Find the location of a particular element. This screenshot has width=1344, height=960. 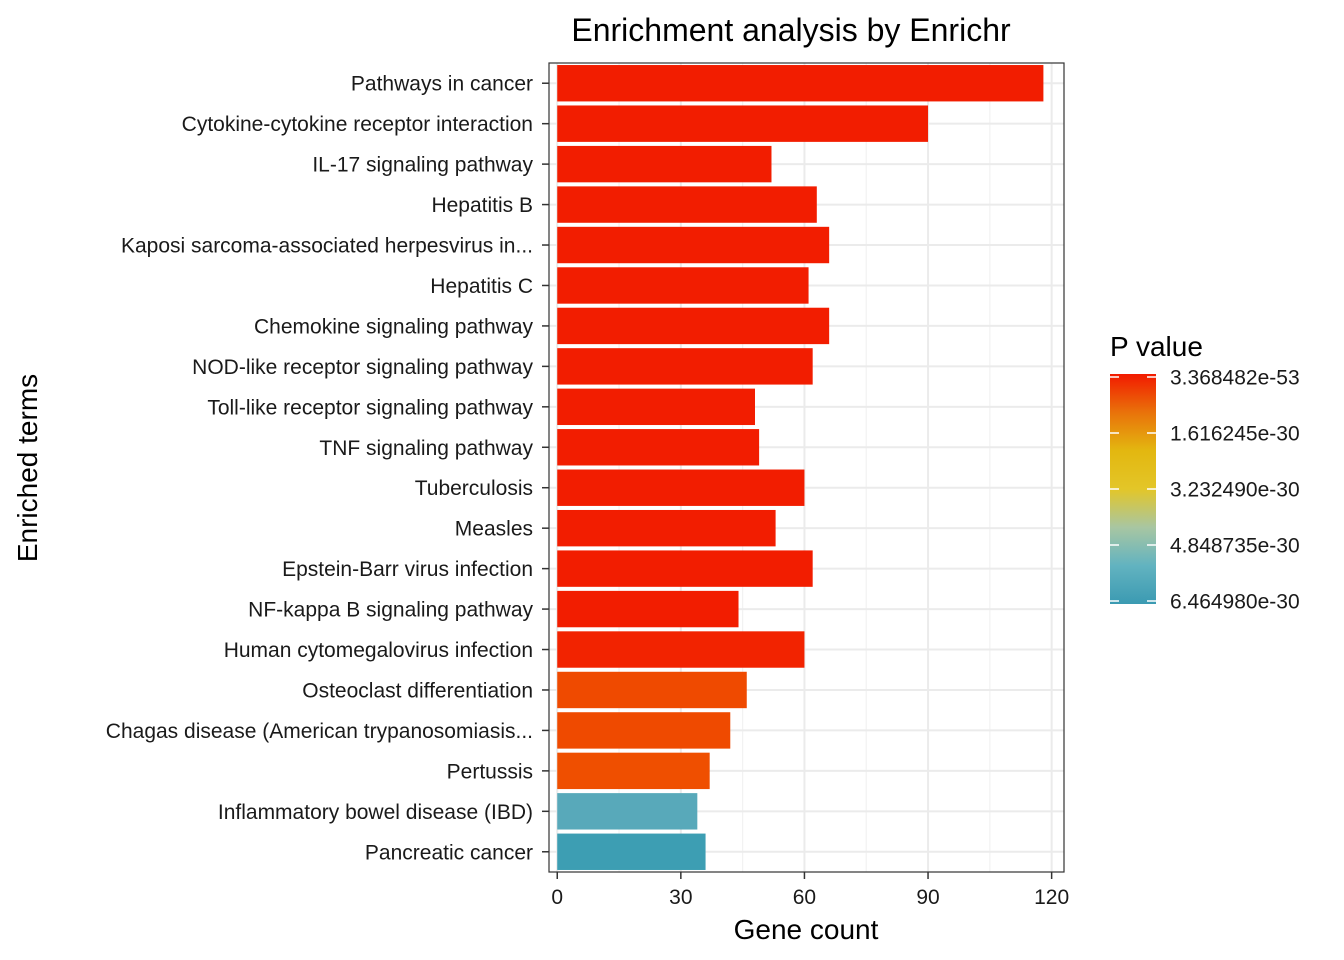

x-tick-label: 120 is located at coordinates (1051, 897).